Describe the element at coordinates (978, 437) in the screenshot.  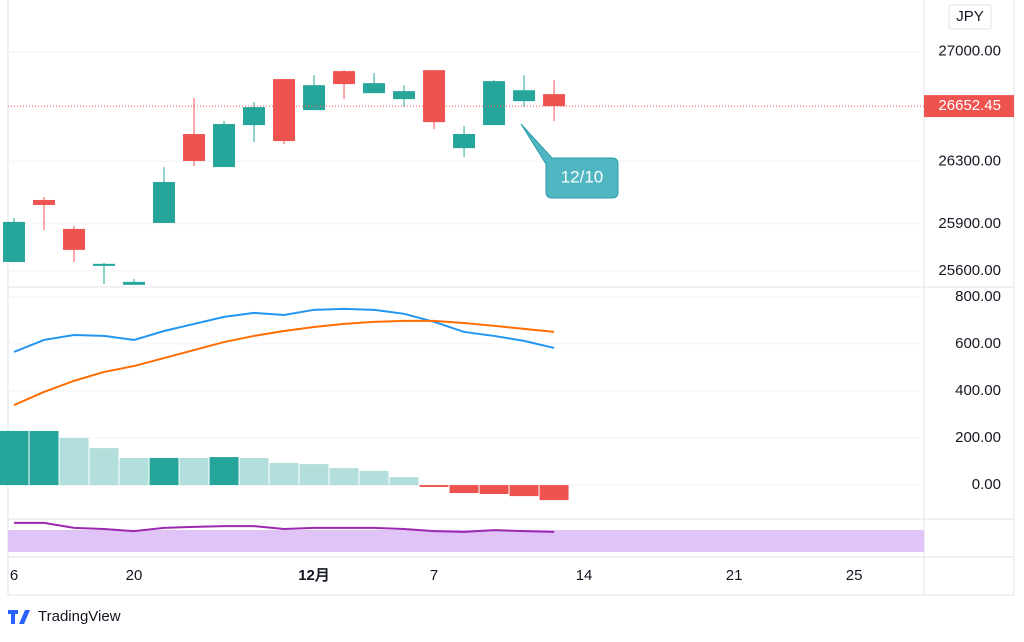
I see `y-tick-label: 200.00` at that location.